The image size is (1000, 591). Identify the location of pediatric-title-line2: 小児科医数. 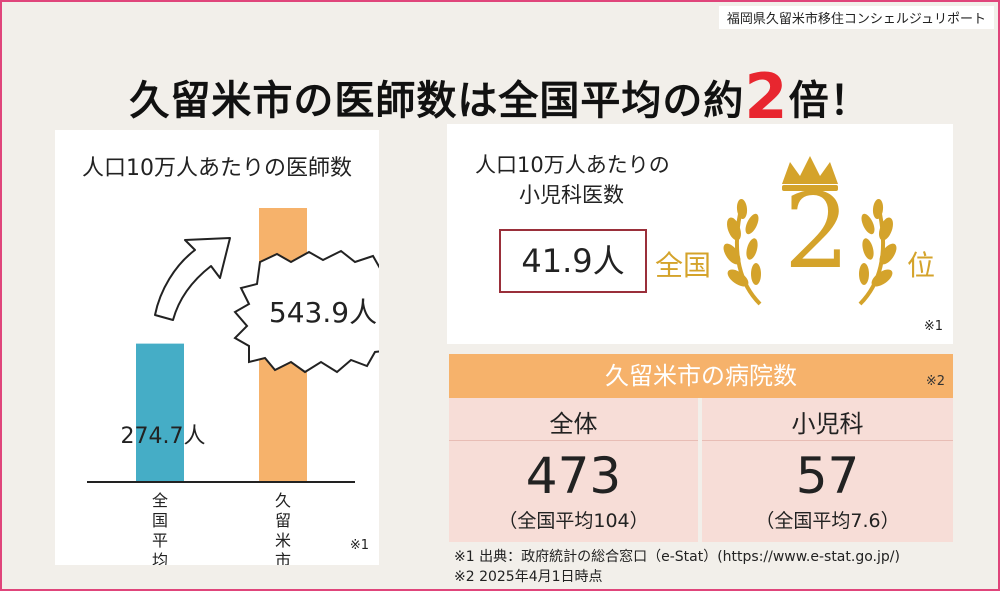
(571, 195).